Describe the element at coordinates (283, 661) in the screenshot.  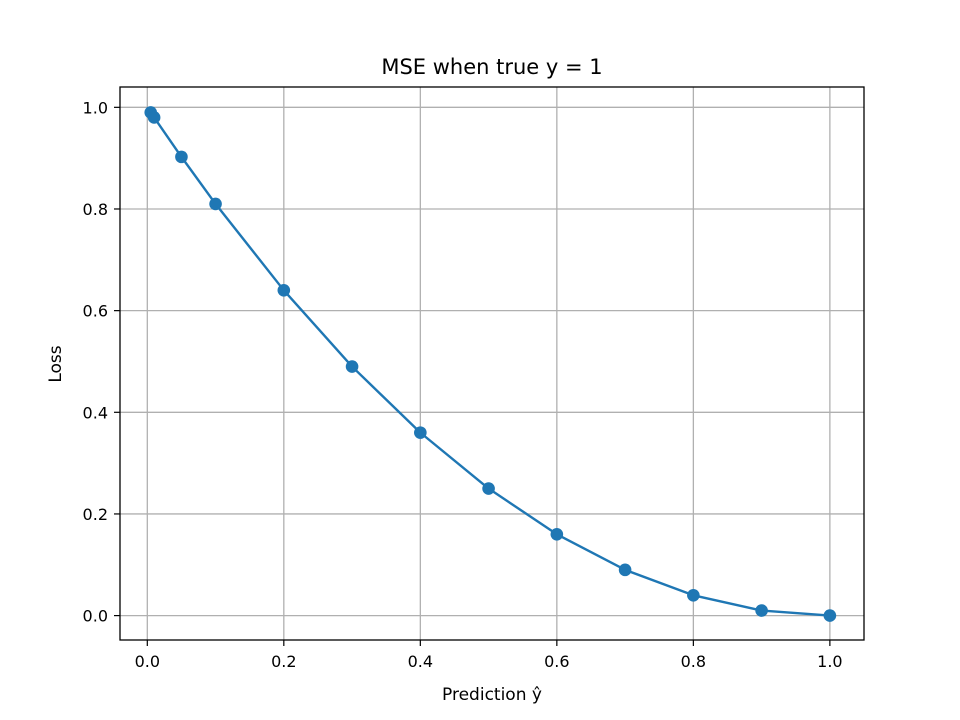
I see `x-tick-label: 0.2` at that location.